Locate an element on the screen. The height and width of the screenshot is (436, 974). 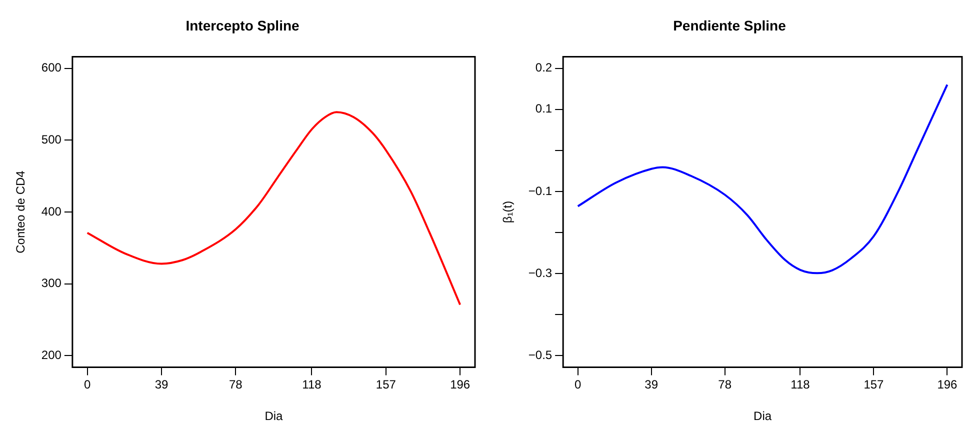
chart-title: Pendiente Spline is located at coordinates (729, 25).